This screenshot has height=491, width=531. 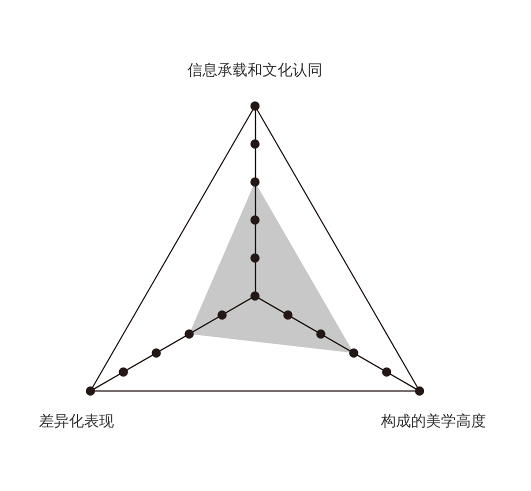 What do you see at coordinates (76, 421) in the screenshot?
I see `spoke-label: 差异化表现` at bounding box center [76, 421].